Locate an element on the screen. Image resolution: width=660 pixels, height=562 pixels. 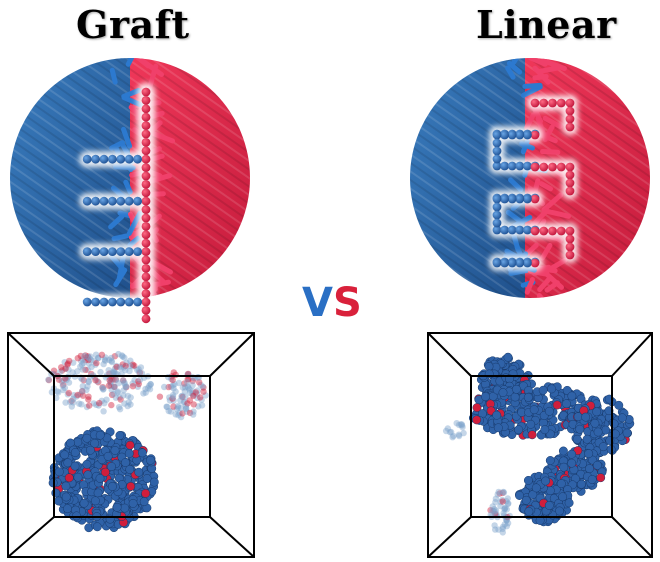
graft-polymer-chain is located at coordinates (117, 205).